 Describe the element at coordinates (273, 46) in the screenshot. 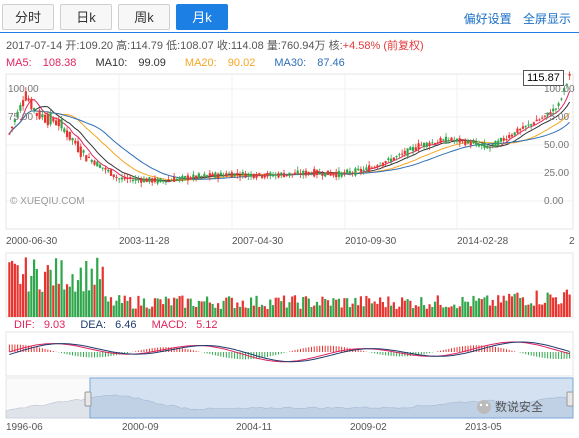

I see `info-volume-label: 量:` at that location.